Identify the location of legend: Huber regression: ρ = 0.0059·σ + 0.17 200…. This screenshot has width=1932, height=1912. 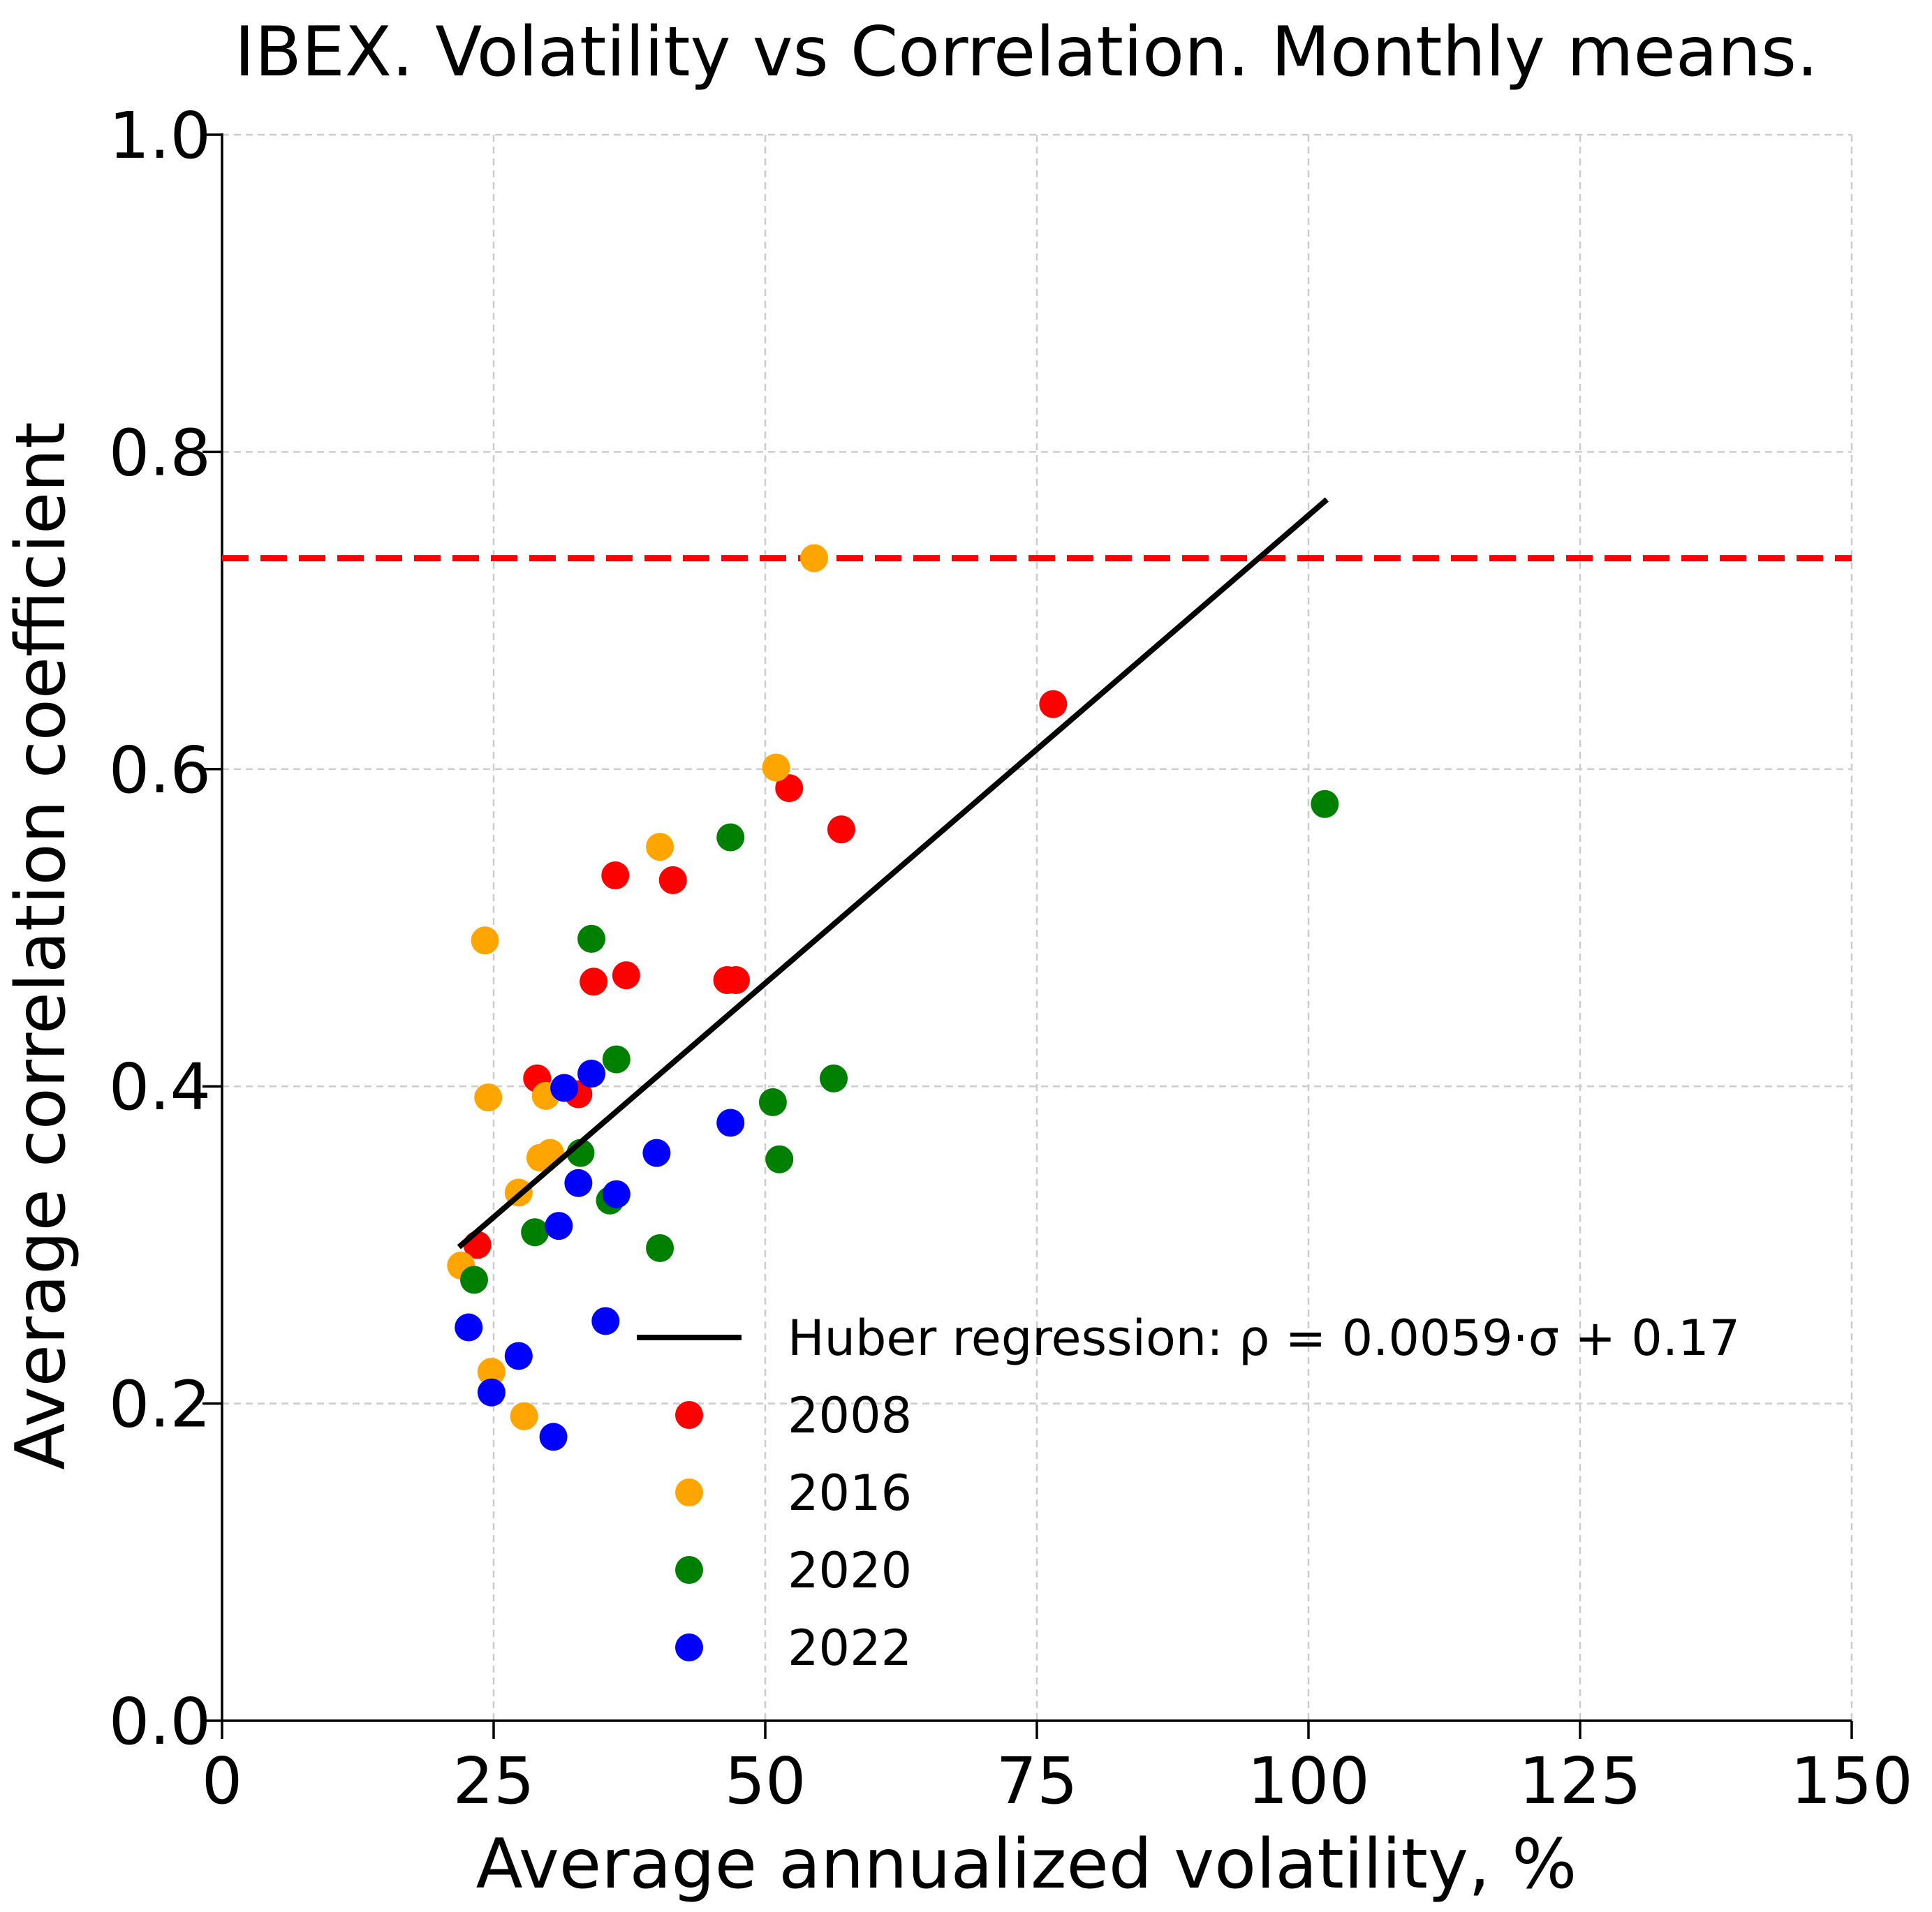
(1189, 1493).